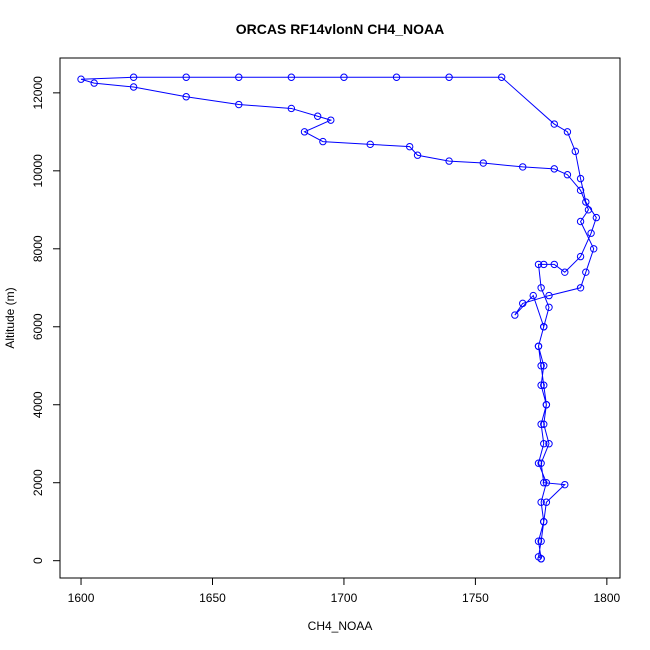  Describe the element at coordinates (38, 482) in the screenshot. I see `y-tick-label: 2000` at that location.